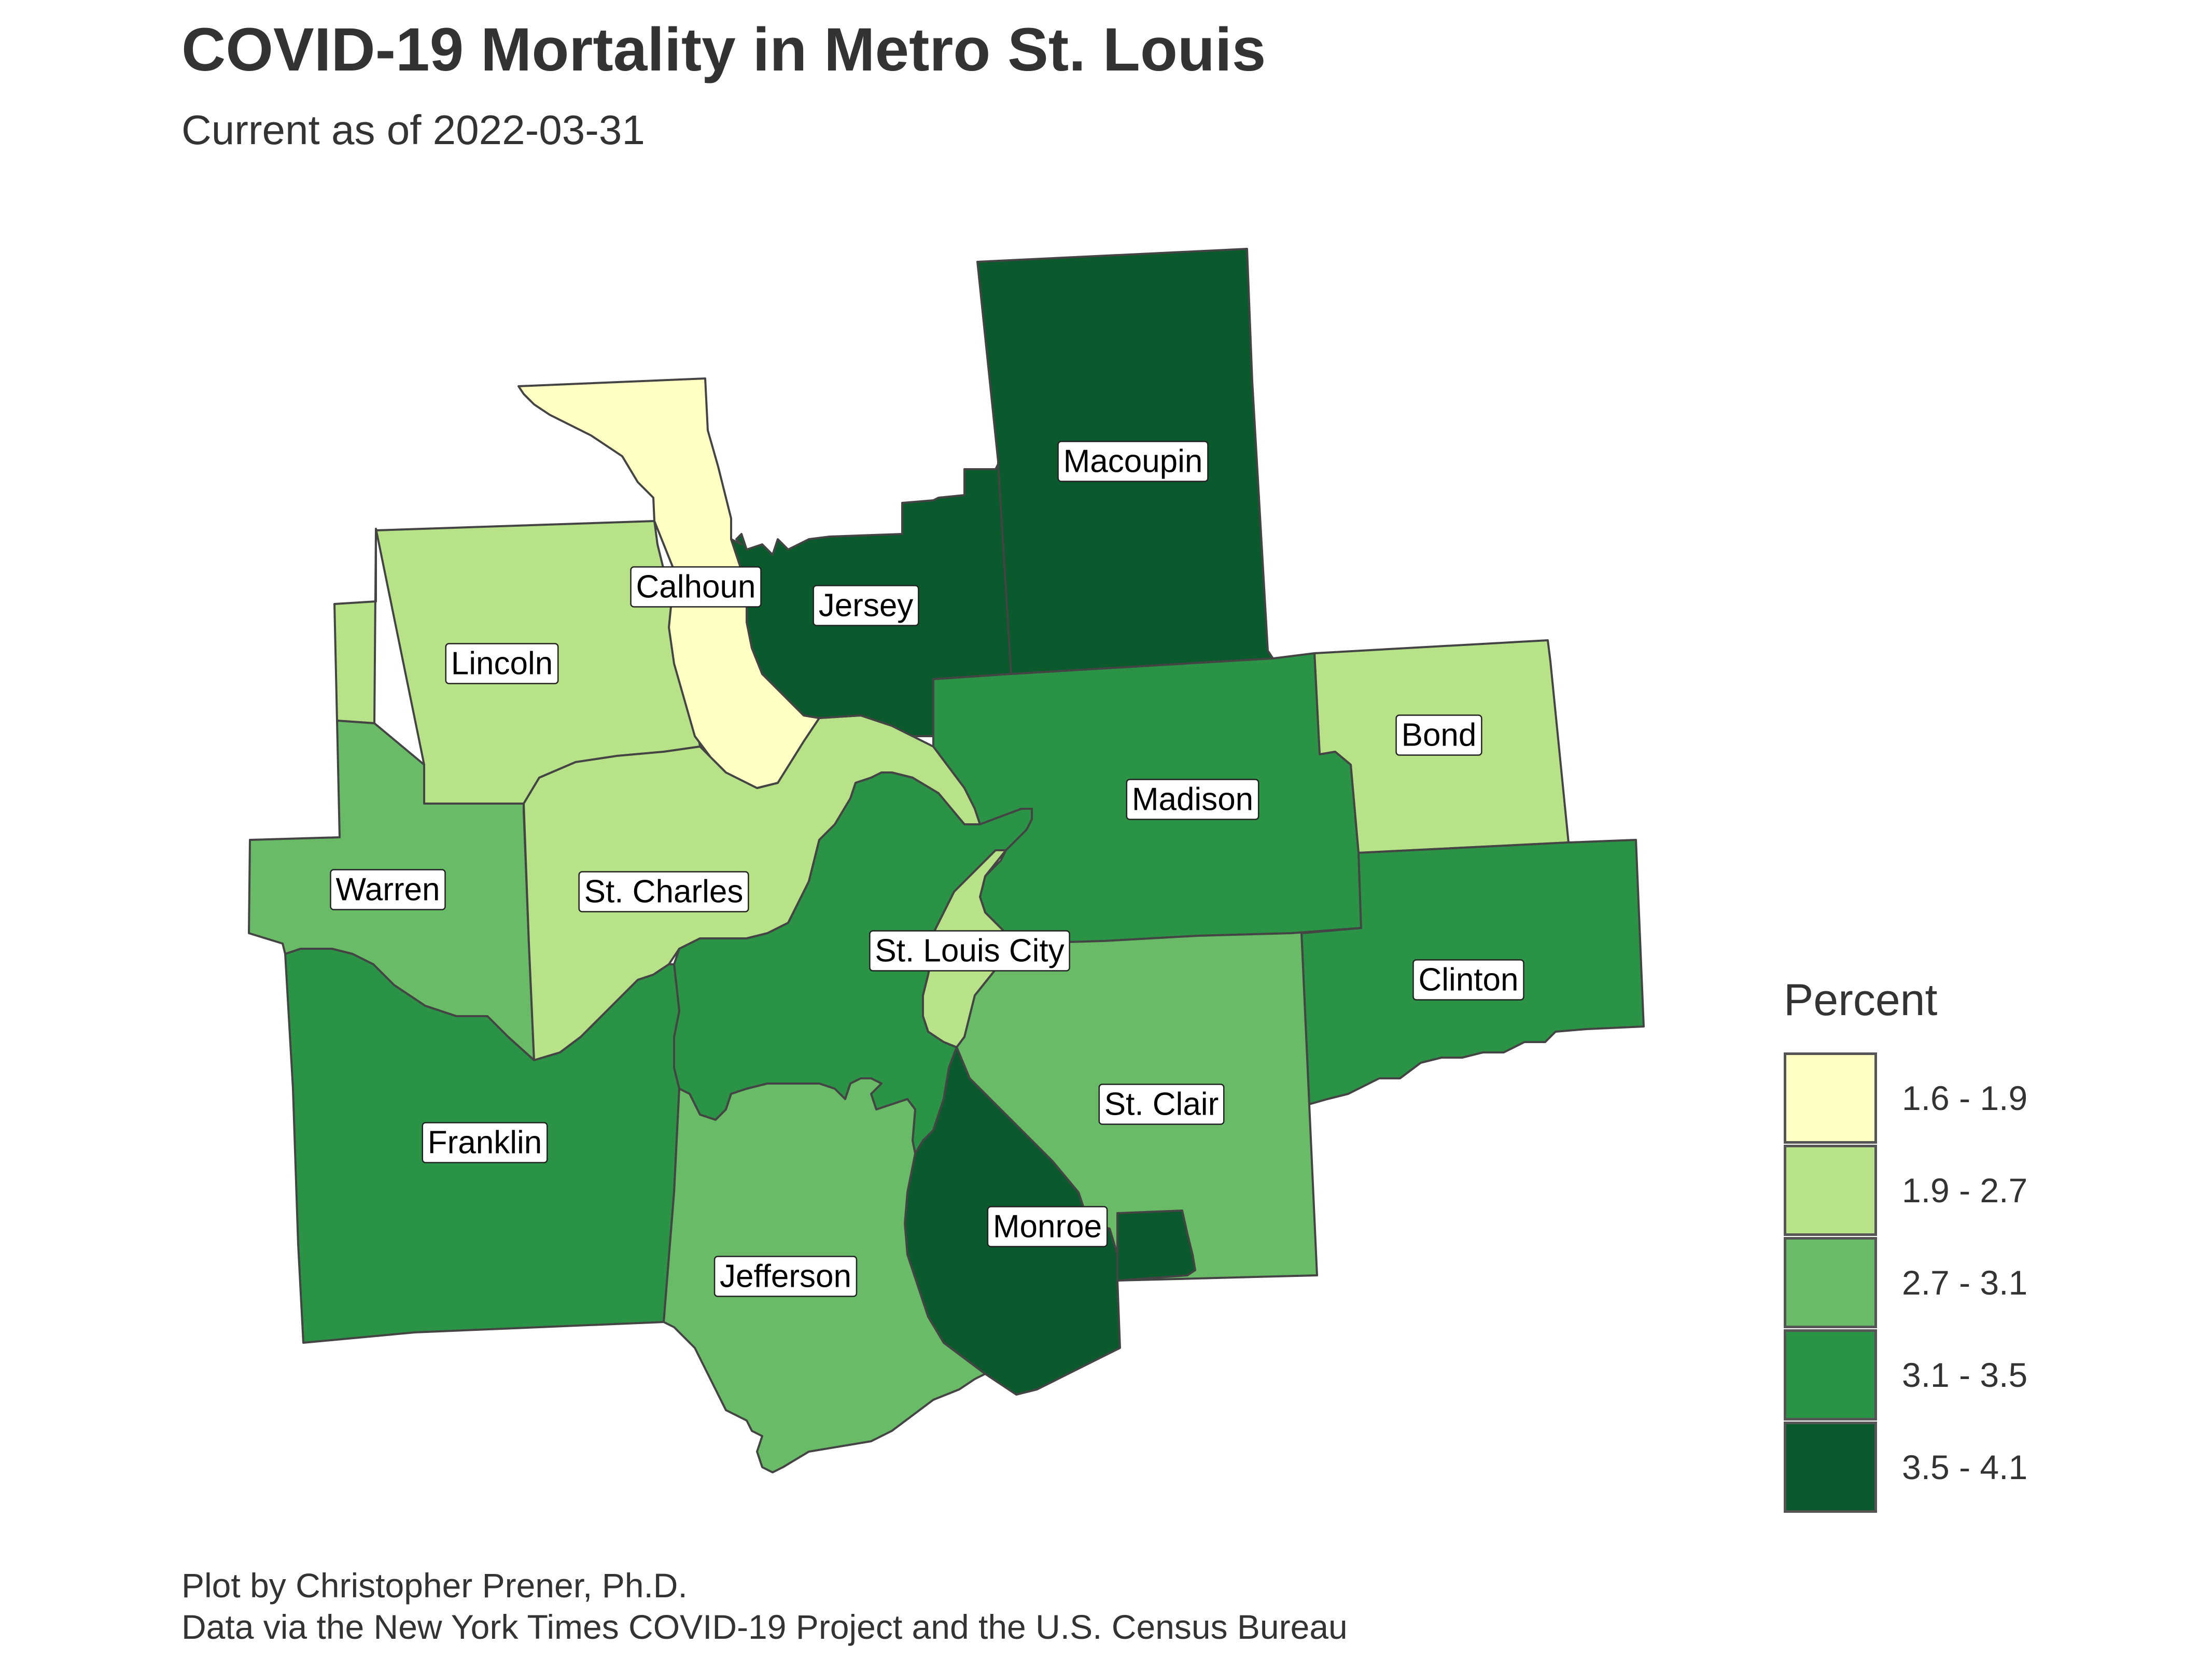 This screenshot has height=1659, width=2212. I want to click on county-label-lincoln: Lincoln, so click(502, 663).